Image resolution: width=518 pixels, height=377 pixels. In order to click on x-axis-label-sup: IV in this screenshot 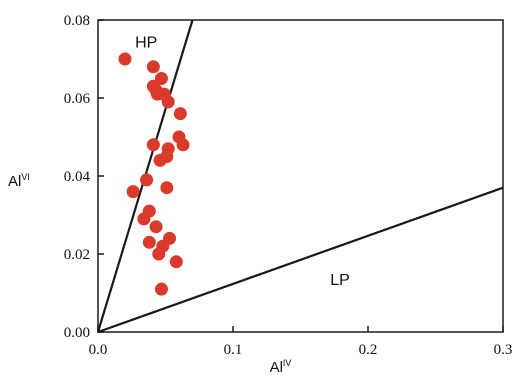, I will do `click(287, 363)`.